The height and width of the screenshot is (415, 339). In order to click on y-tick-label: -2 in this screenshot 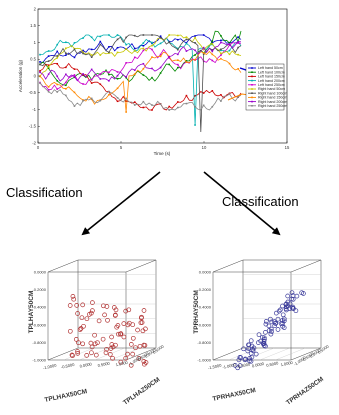, I will do `click(34, 142)`.